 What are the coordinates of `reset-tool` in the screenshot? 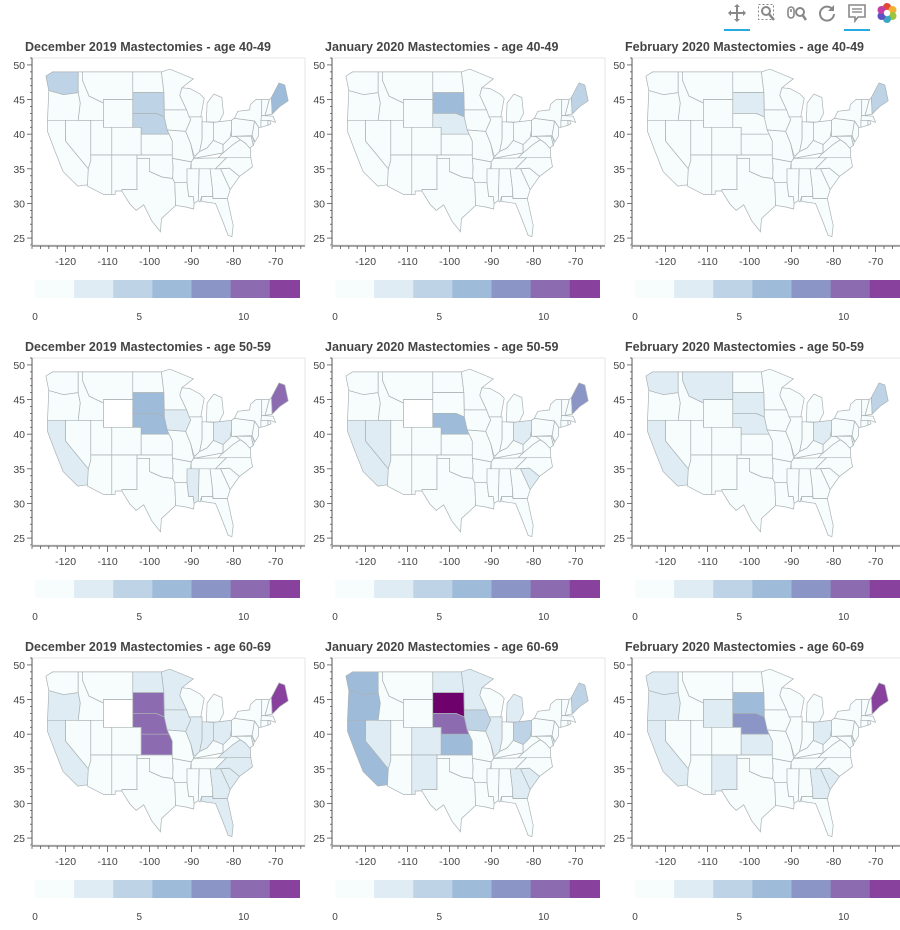 It's located at (827, 15).